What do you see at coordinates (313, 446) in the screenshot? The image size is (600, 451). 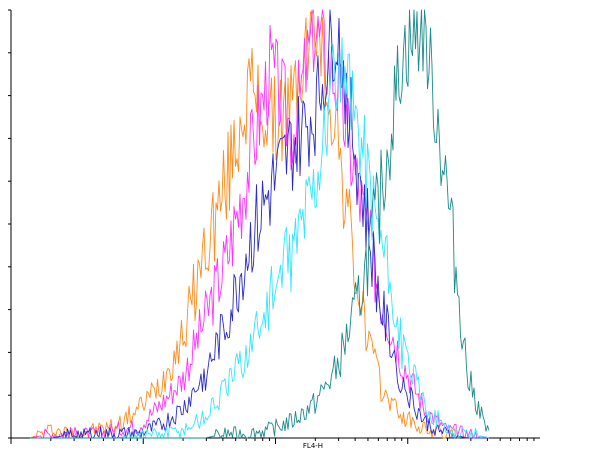 I see `x-axis-label: FL4-H` at bounding box center [313, 446].